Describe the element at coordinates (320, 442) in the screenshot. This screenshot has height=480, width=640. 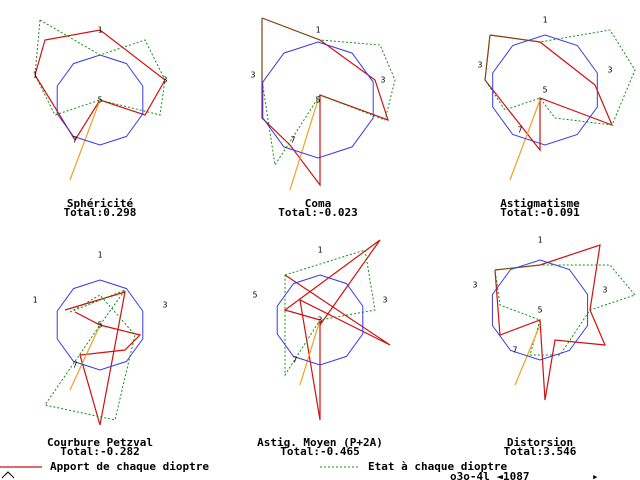
I see `panel-title: Astig. Moyen (P+2A)` at that location.